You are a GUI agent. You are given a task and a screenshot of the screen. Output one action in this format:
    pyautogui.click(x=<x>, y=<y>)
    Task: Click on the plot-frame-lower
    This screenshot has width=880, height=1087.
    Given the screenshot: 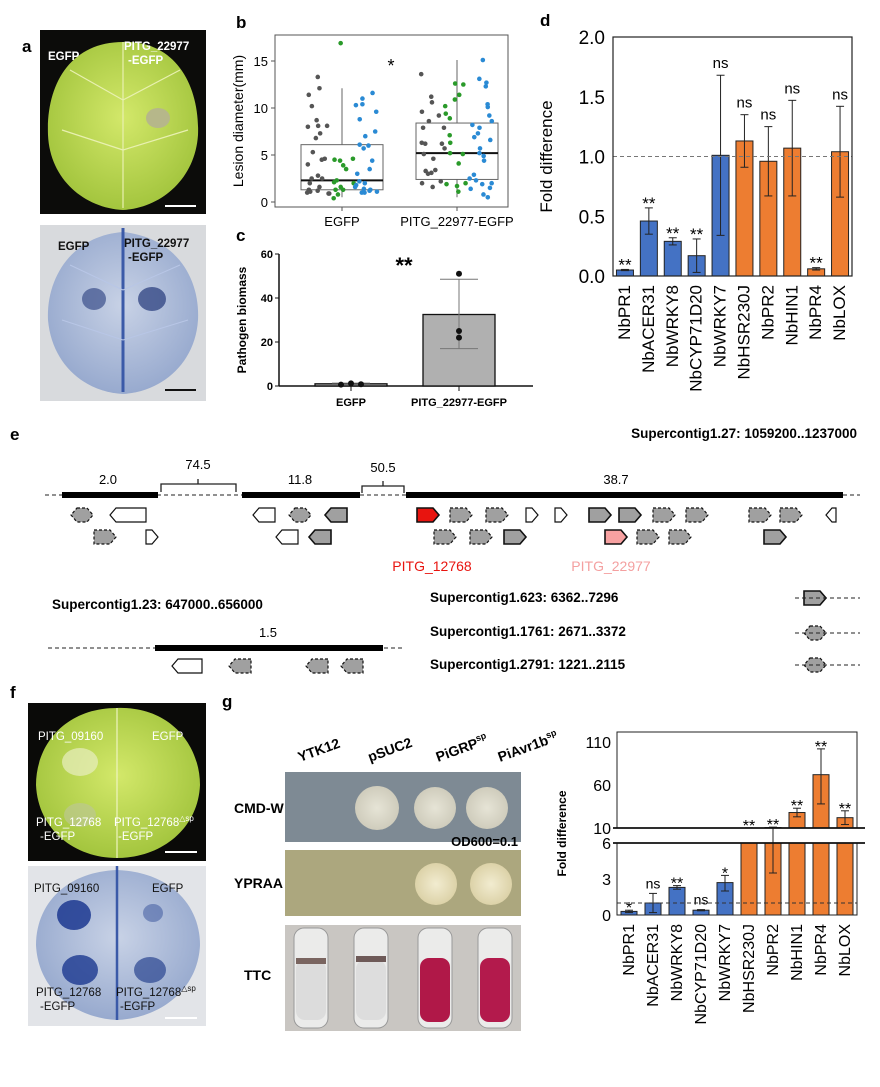 What is the action you would take?
    pyautogui.click(x=737, y=879)
    